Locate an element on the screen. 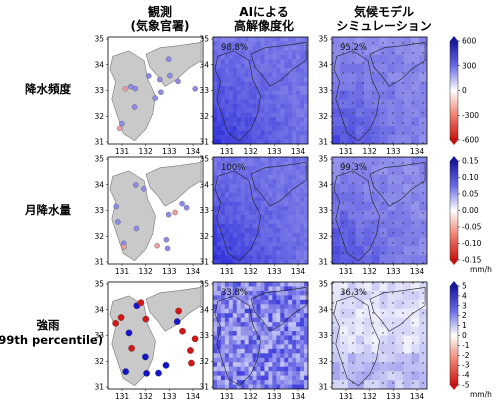 The image size is (500, 405). colorbar-tick-label: 5 is located at coordinates (464, 286).